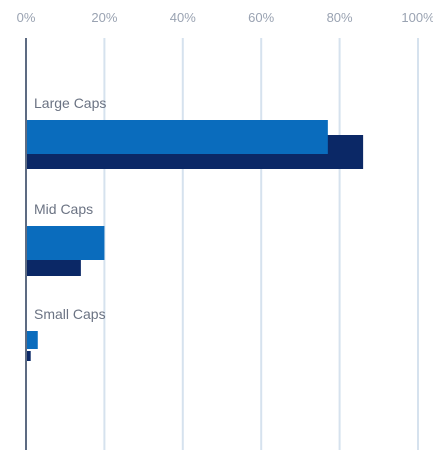 The width and height of the screenshot is (433, 450). Describe the element at coordinates (63, 209) in the screenshot. I see `category-label: Mid Caps` at that location.